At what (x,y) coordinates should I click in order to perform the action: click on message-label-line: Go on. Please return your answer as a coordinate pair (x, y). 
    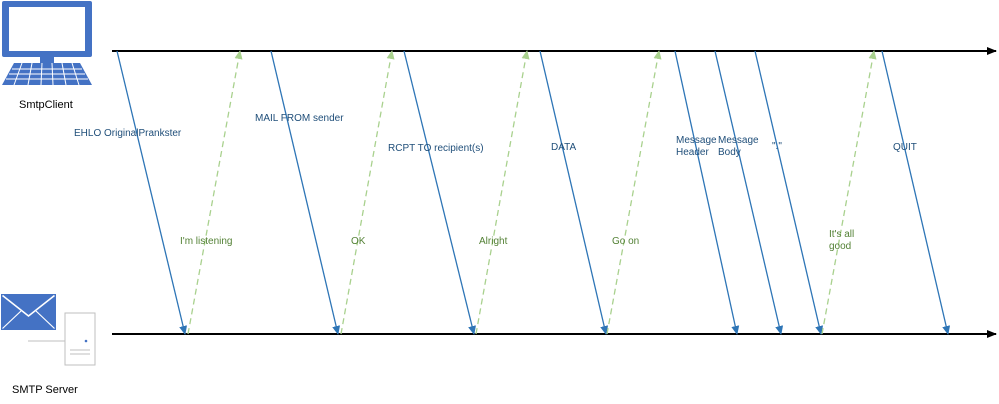
    Looking at the image, I should click on (625, 241).